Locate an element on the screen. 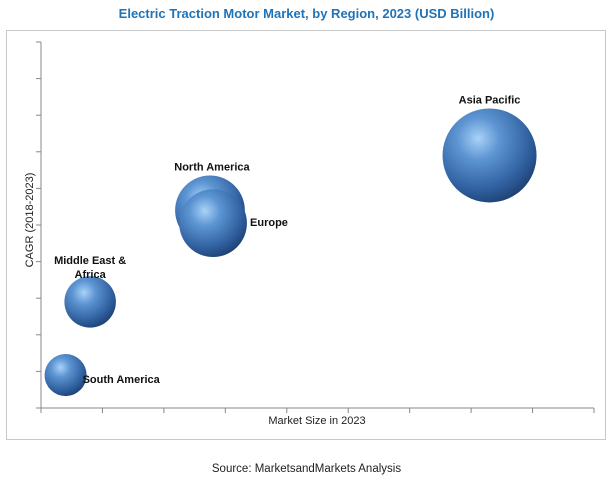 The width and height of the screenshot is (613, 485). bubble-asia-pacific is located at coordinates (489, 155).